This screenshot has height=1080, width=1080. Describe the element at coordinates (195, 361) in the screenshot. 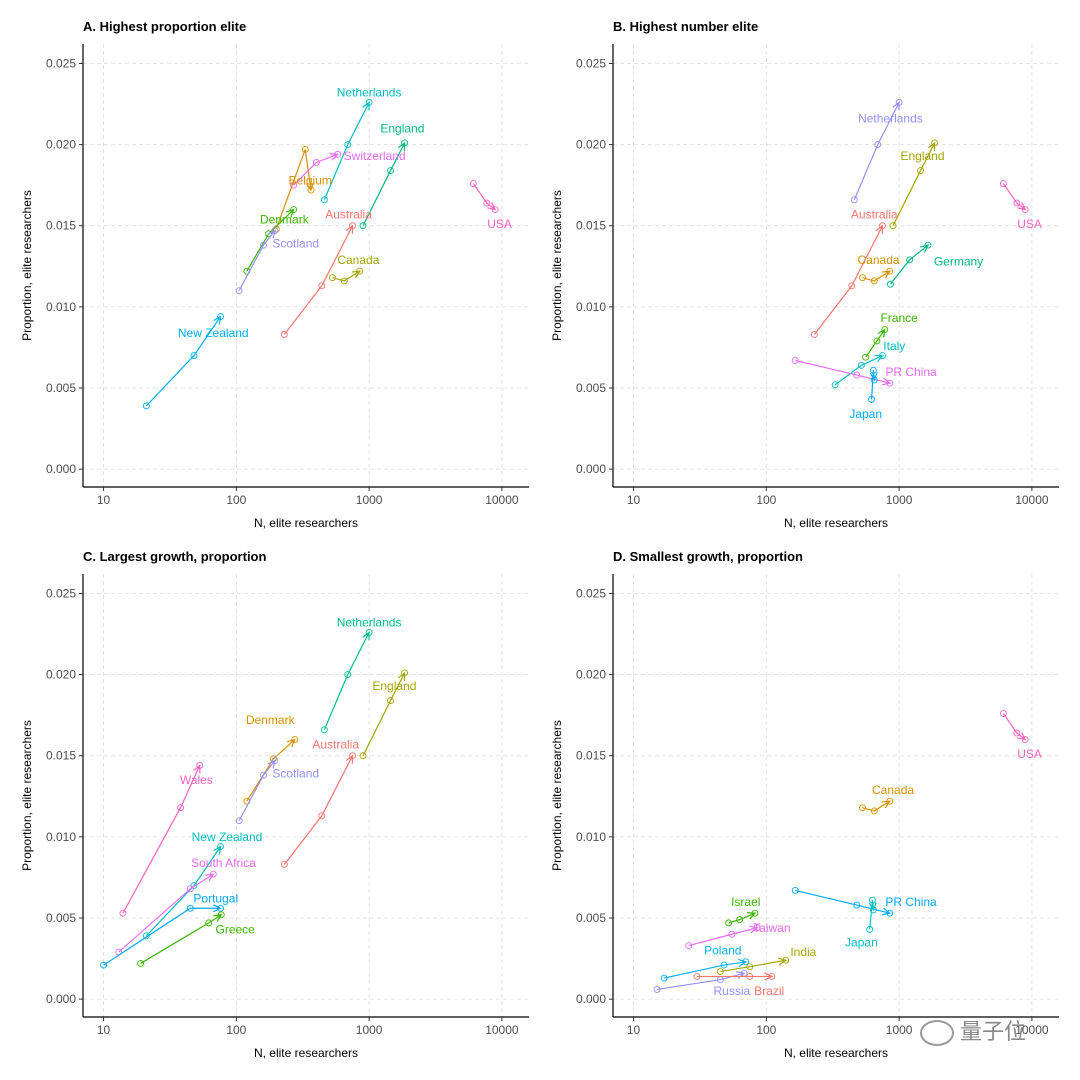

I see `series-new-zealand: New Zealand` at that location.